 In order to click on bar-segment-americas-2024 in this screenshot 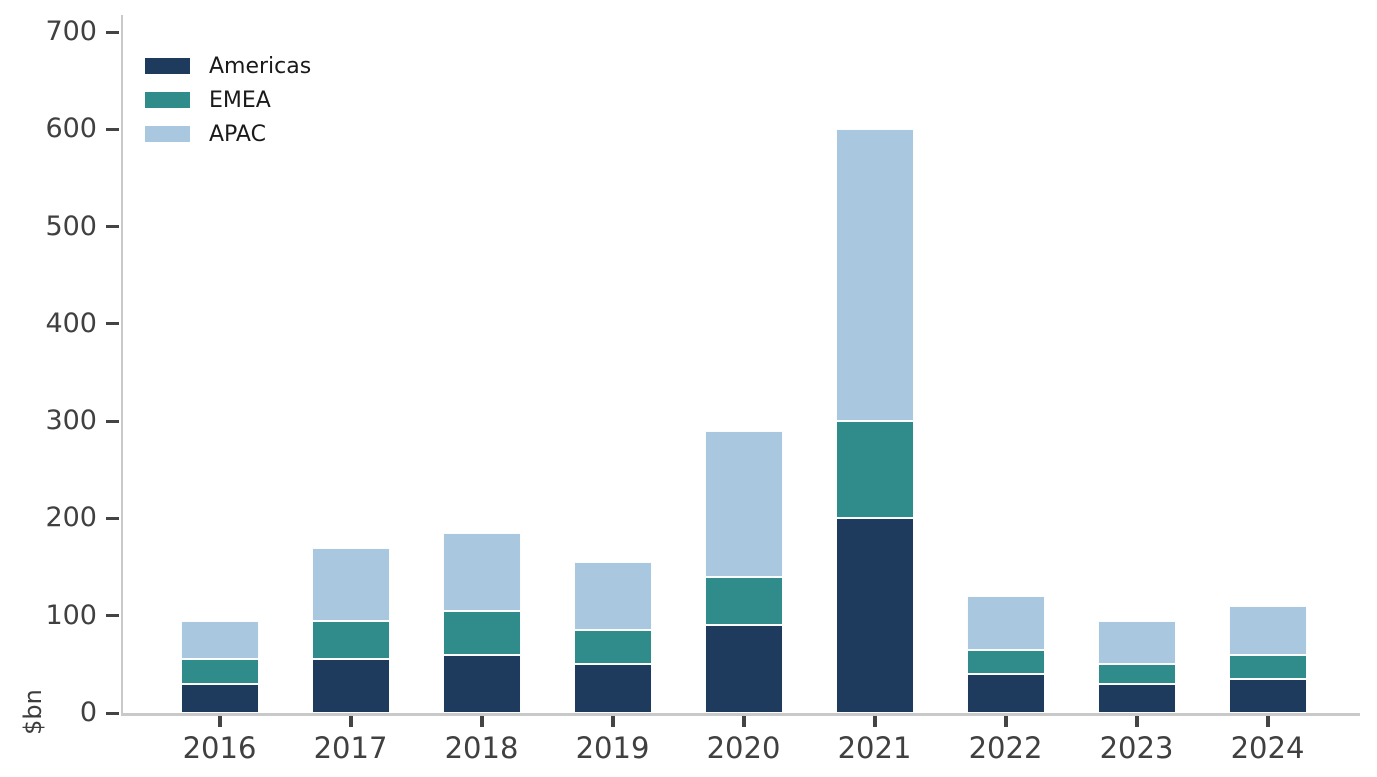, I will do `click(1267, 695)`.